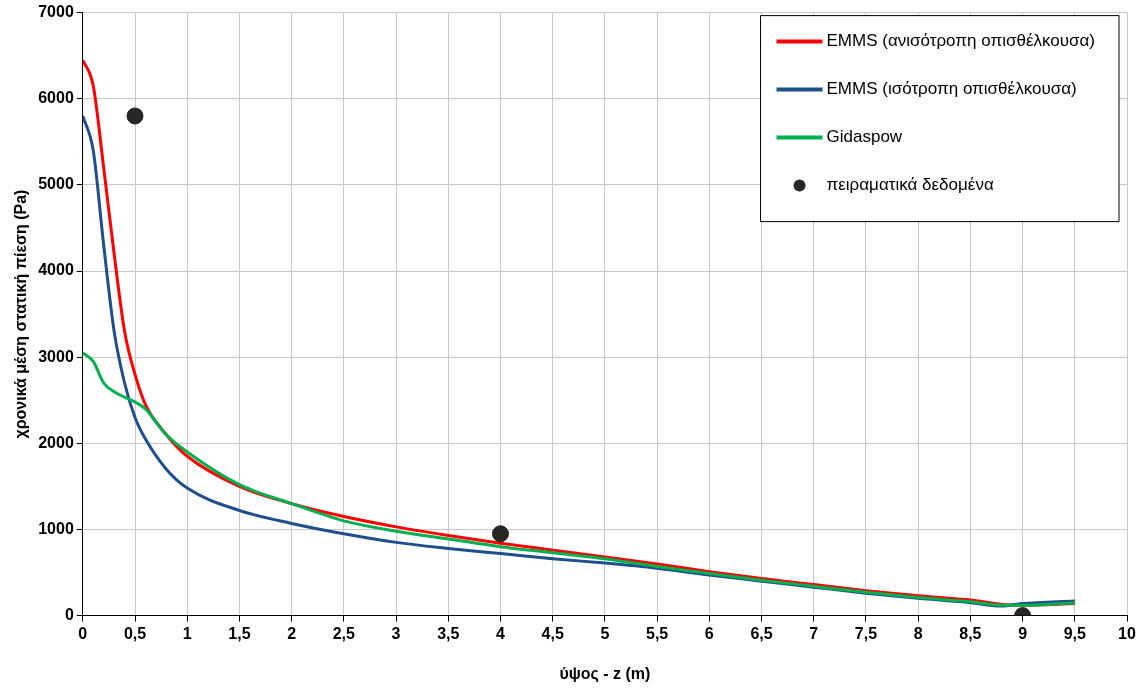 This screenshot has width=1139, height=692. Describe the element at coordinates (918, 633) in the screenshot. I see `x-tick-label: 8` at that location.